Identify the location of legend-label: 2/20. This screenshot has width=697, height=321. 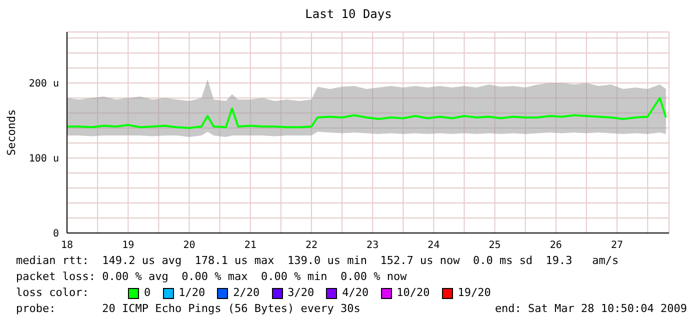
(246, 293).